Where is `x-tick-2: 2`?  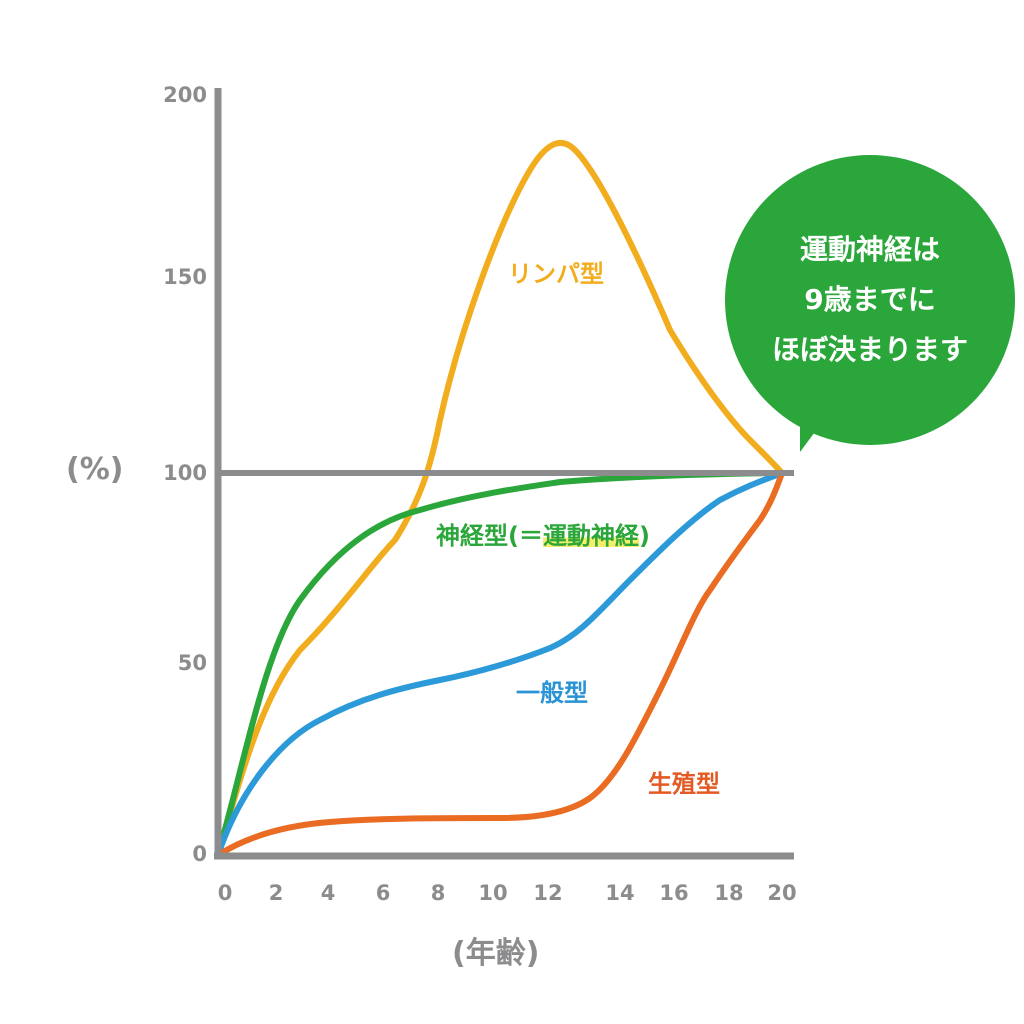
x-tick-2: 2 is located at coordinates (276, 893).